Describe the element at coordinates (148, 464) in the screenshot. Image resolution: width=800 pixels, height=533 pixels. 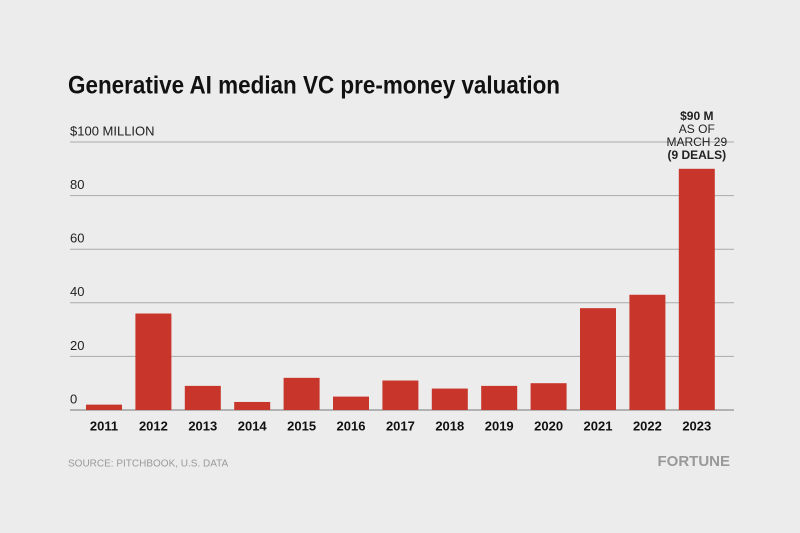
I see `source: SOURCE: PITCHBOOK, U.S. DATA` at that location.